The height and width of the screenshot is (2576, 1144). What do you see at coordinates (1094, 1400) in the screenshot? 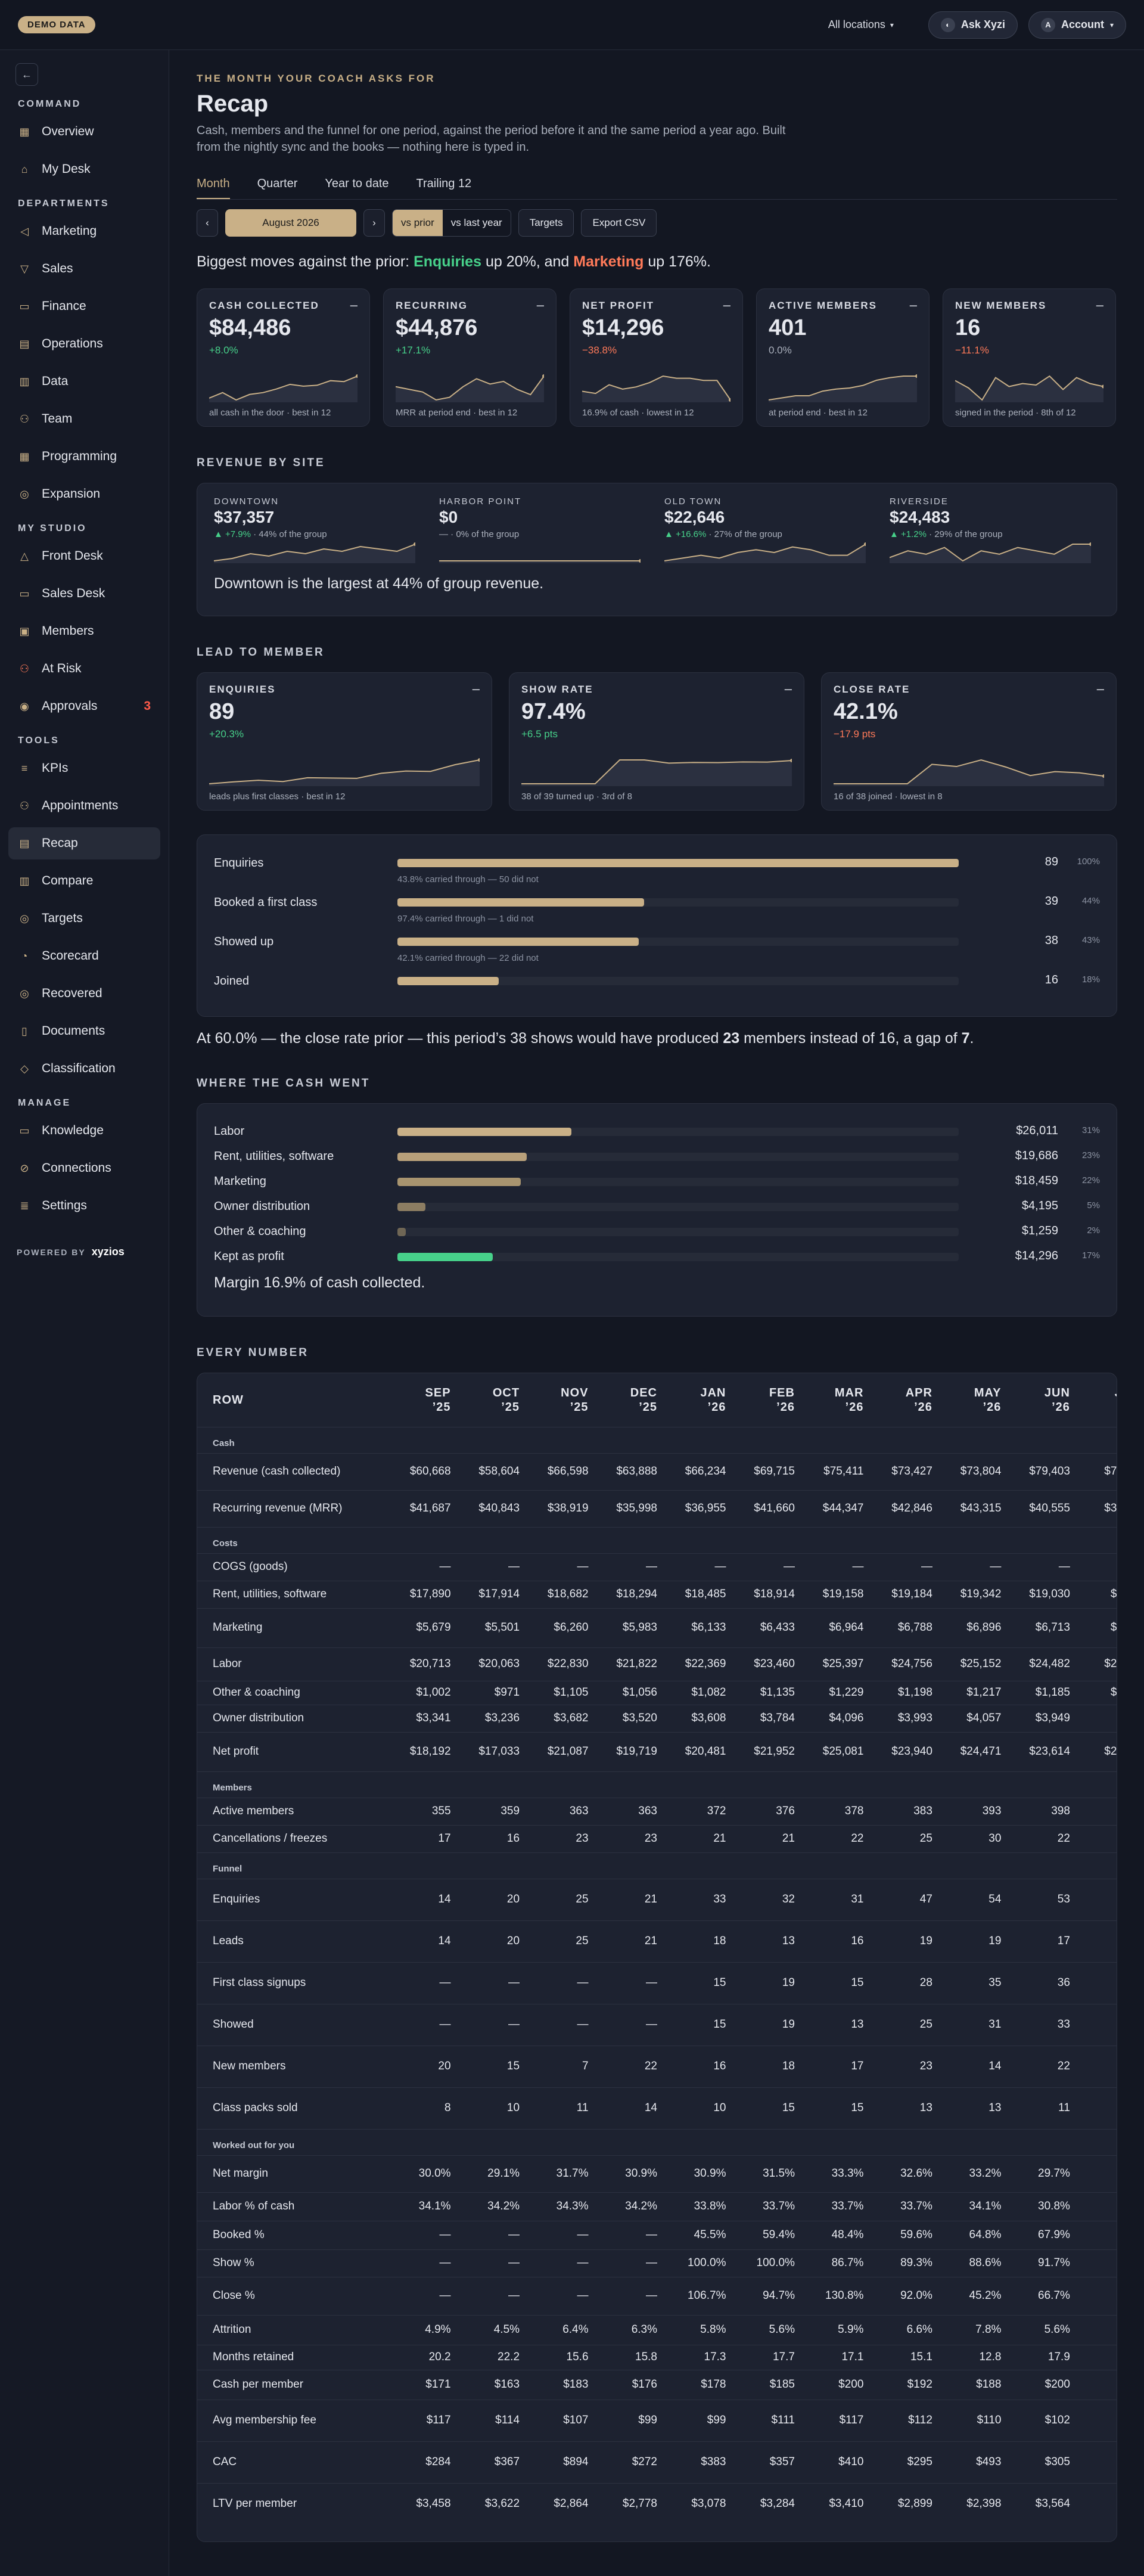
I see `month-column-header: JUL’26` at bounding box center [1094, 1400].